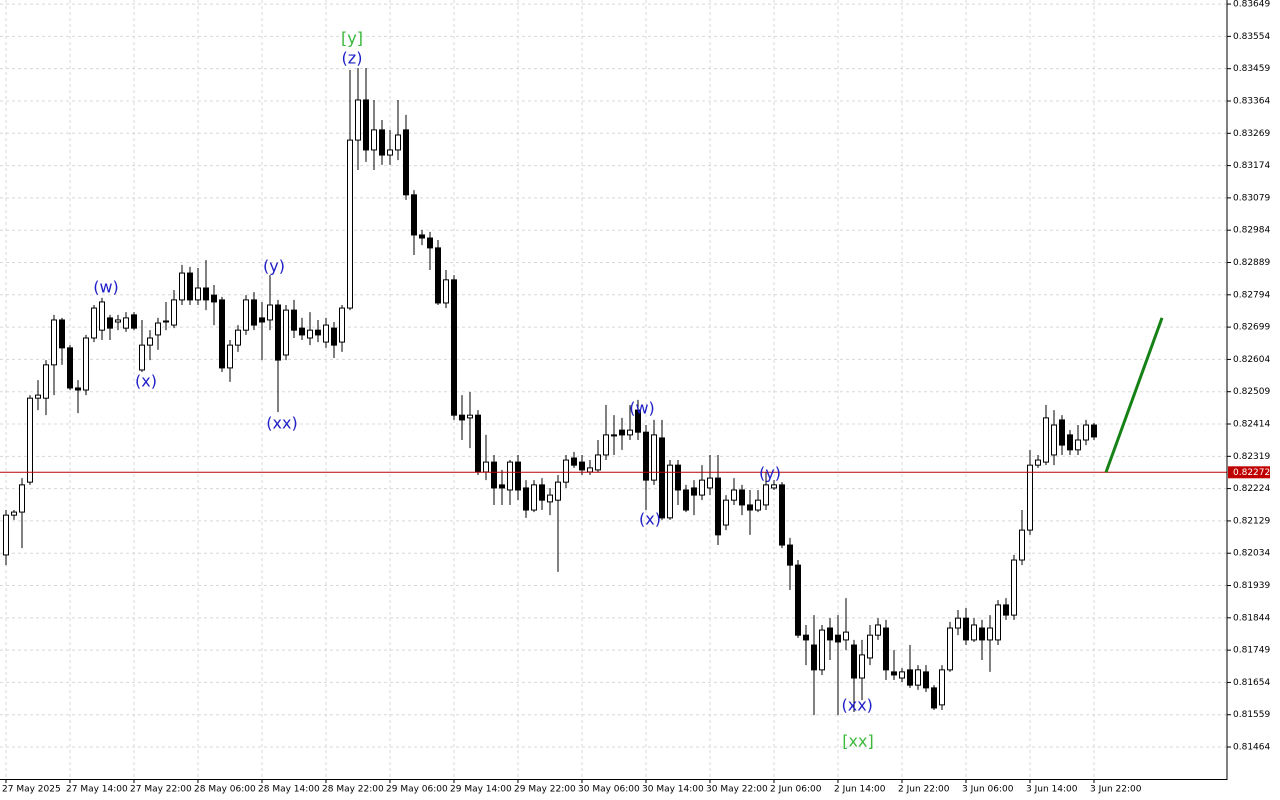 This screenshot has width=1280, height=800. Describe the element at coordinates (1251, 683) in the screenshot. I see `y-tick-label: 0.81654` at that location.